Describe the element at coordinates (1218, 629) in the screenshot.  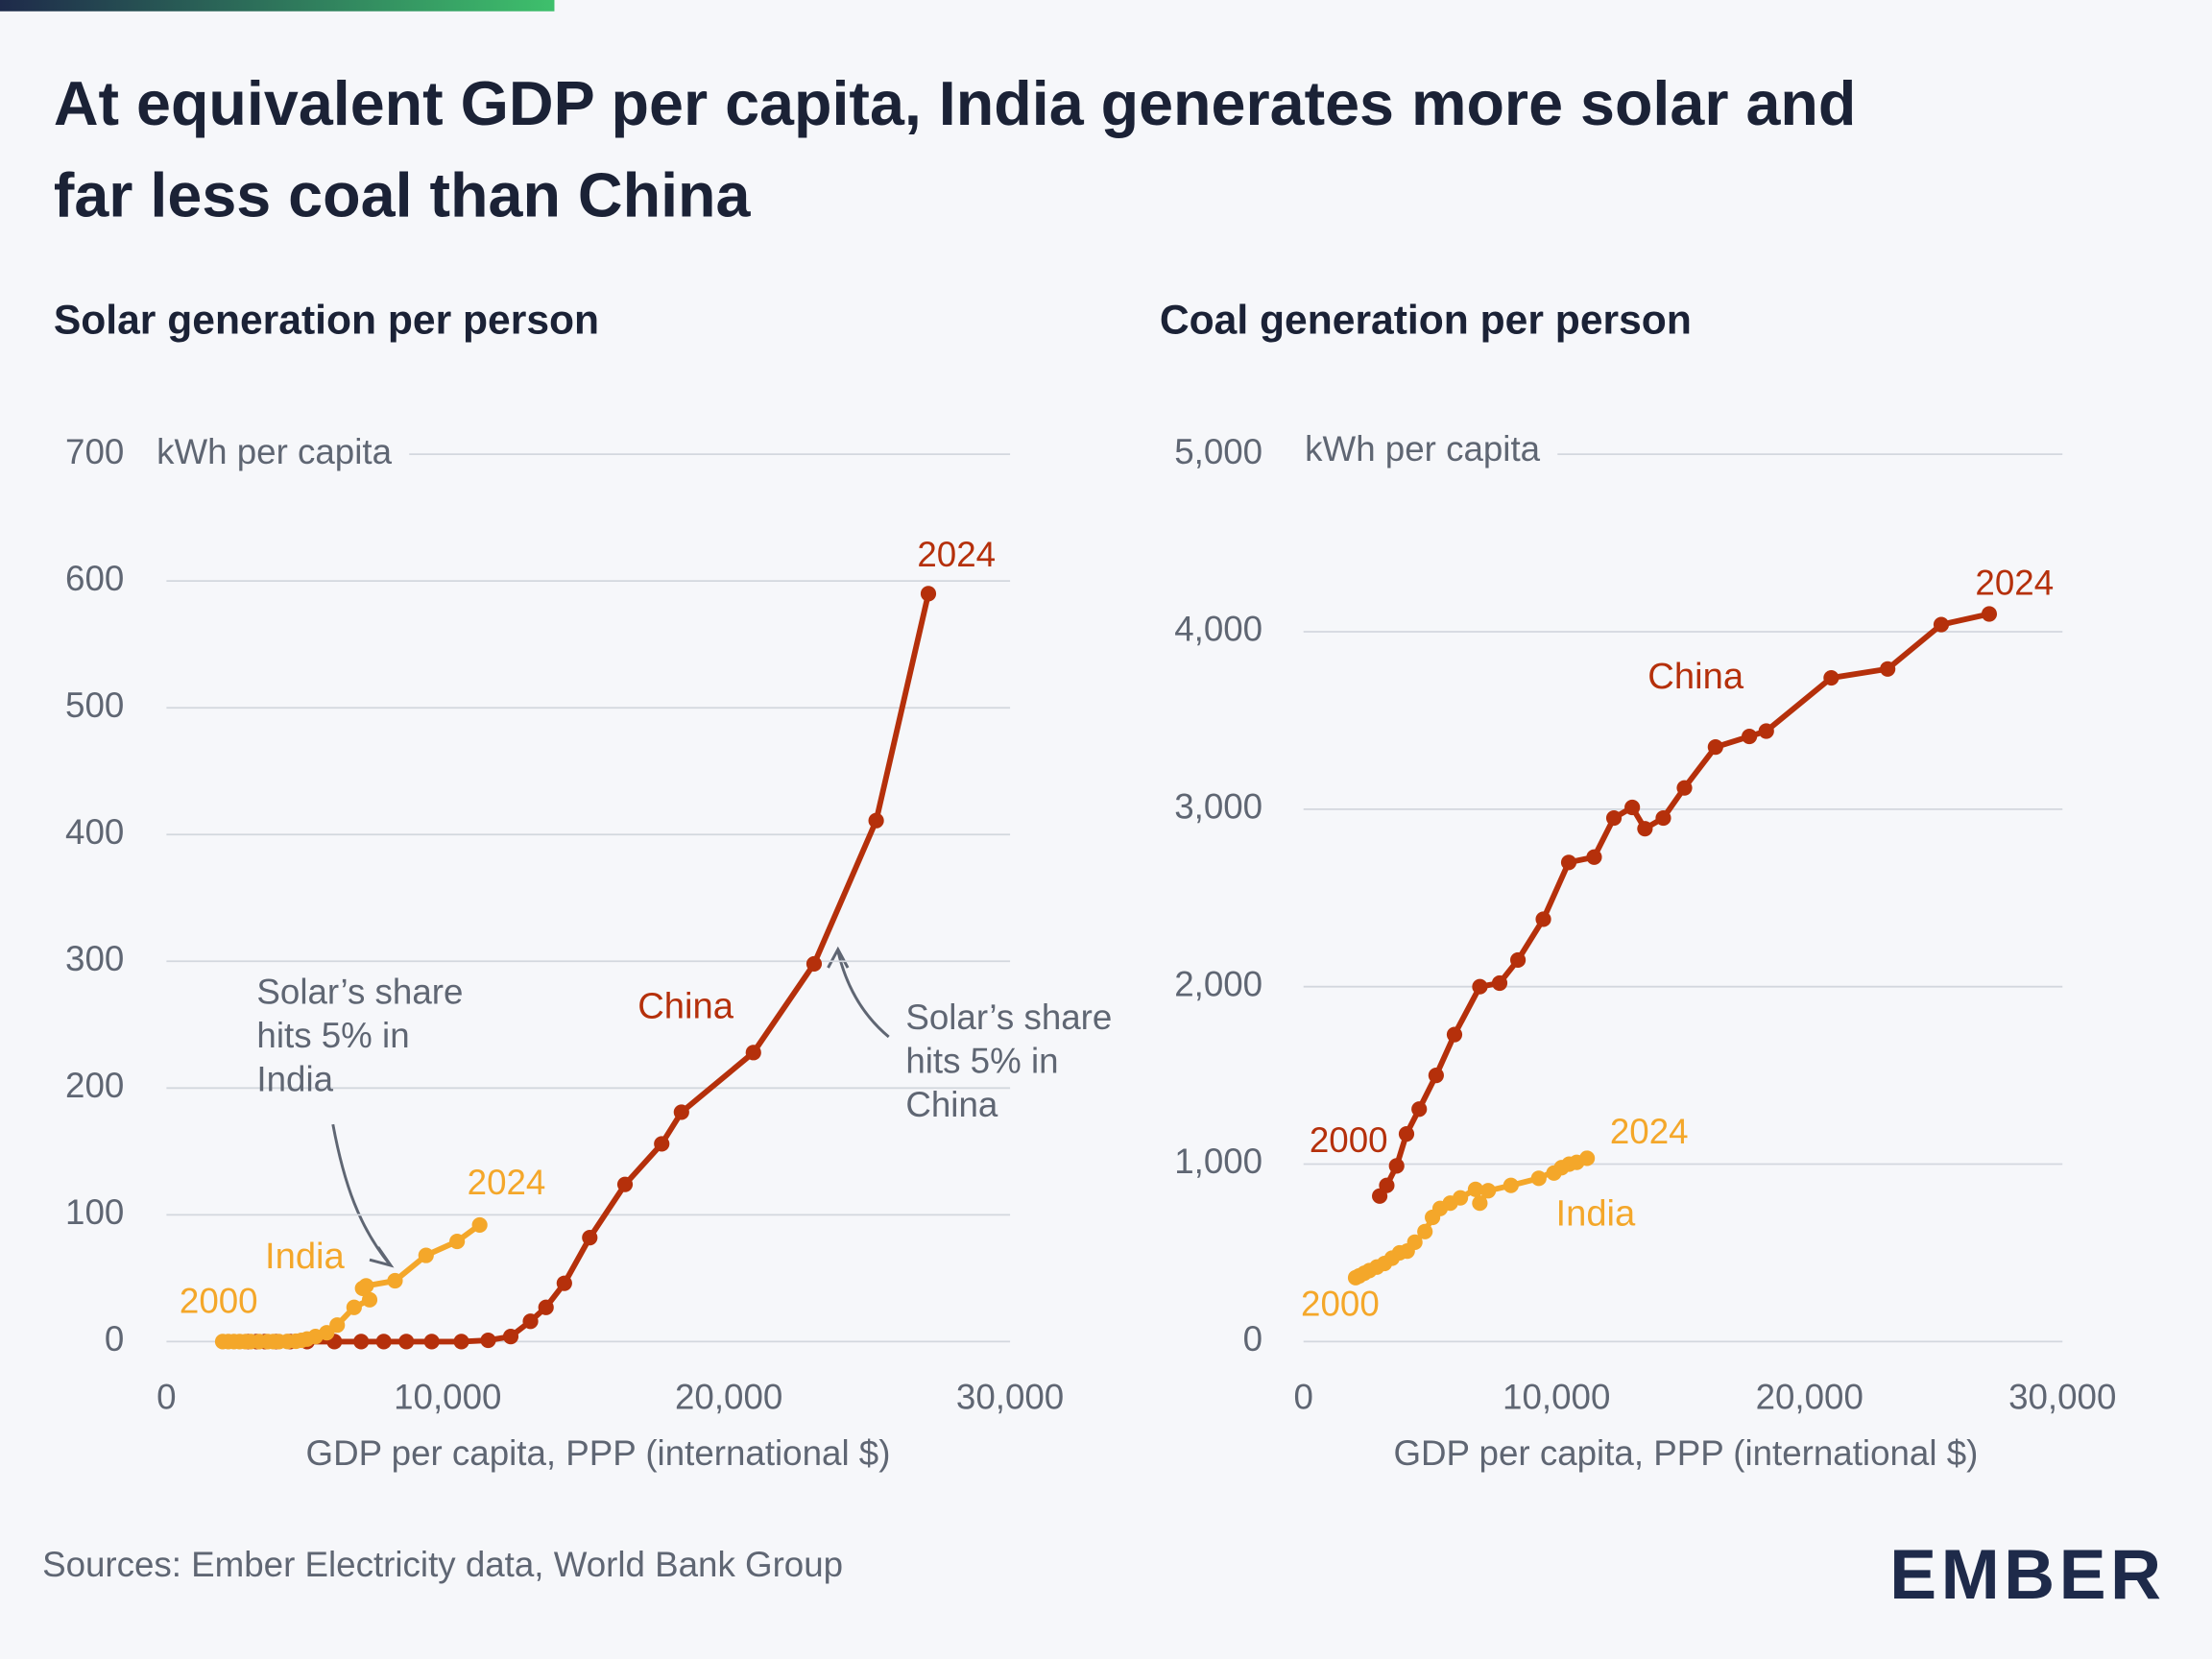
I see `y-tick-label: 4,000` at that location.